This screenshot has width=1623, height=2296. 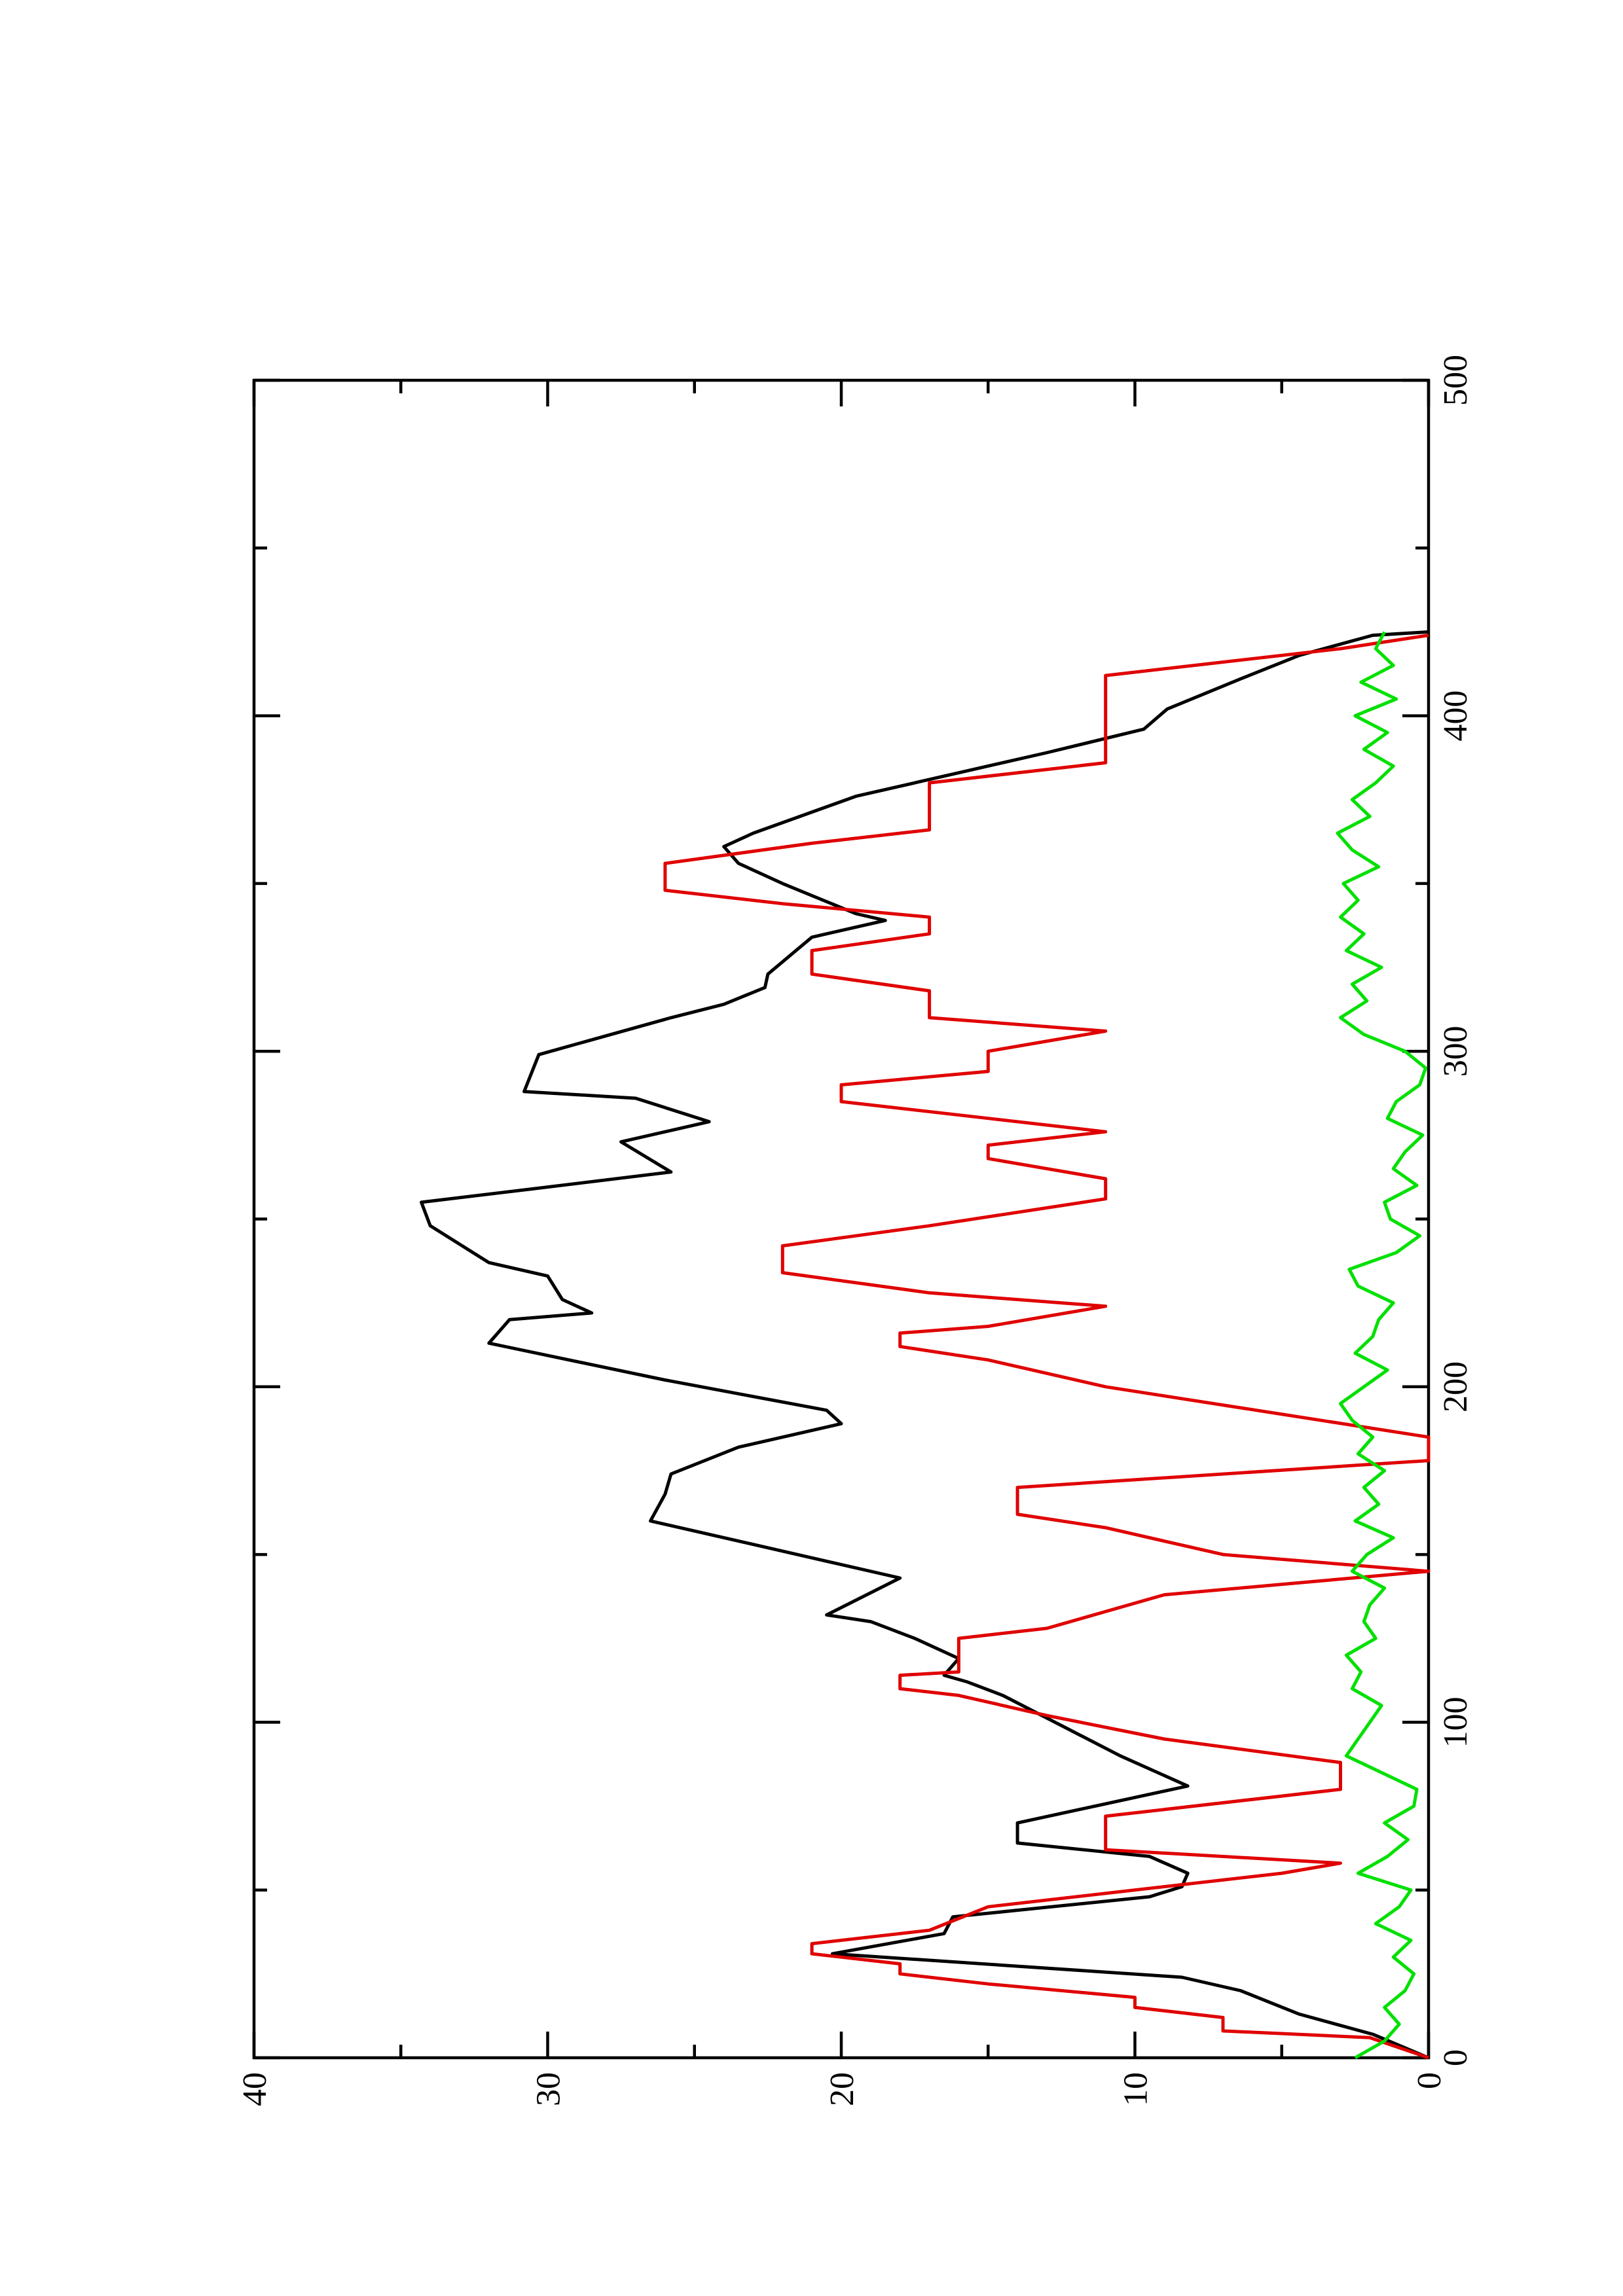 I want to click on x-tick-label: 100, so click(x=1455, y=1722).